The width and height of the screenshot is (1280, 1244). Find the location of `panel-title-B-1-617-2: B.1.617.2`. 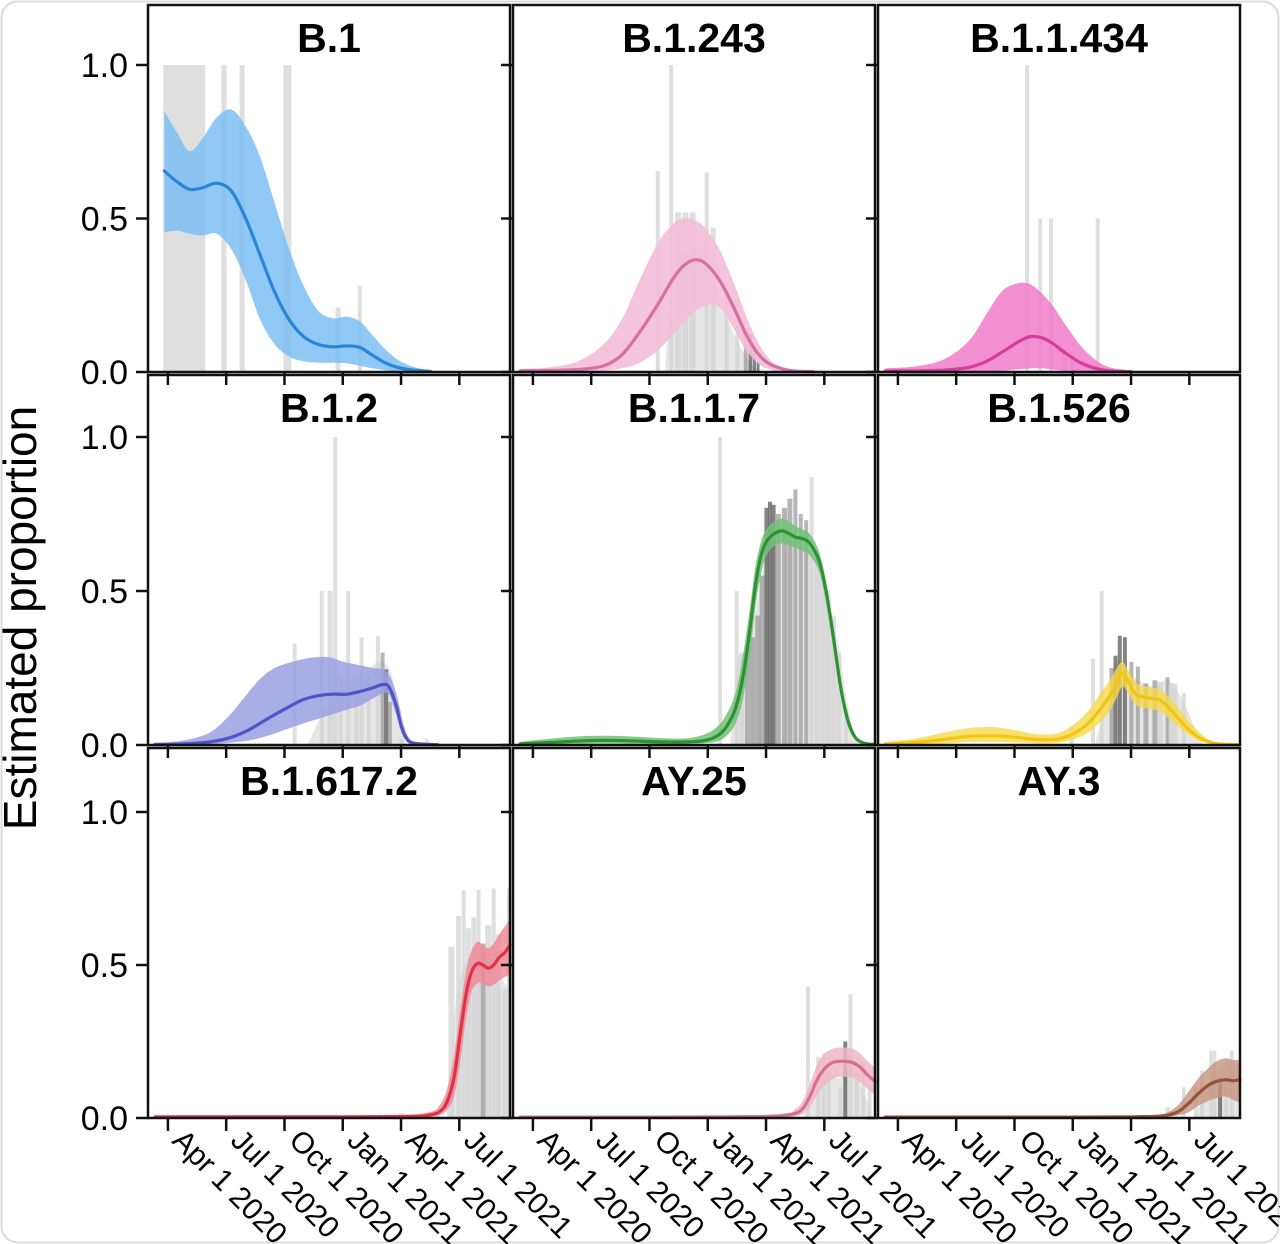

panel-title-B-1-617-2: B.1.617.2 is located at coordinates (329, 781).